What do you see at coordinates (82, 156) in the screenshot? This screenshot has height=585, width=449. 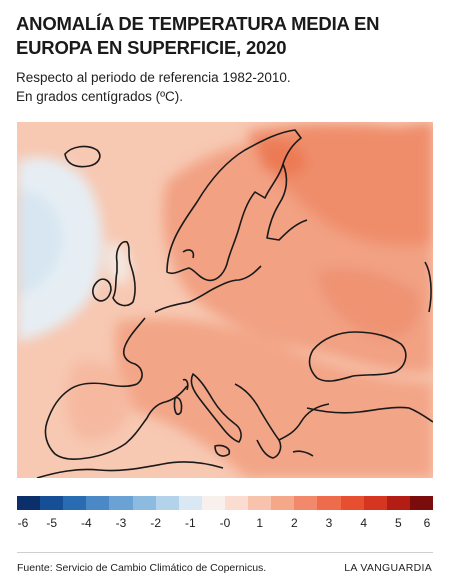 I see `iceland-outline` at bounding box center [82, 156].